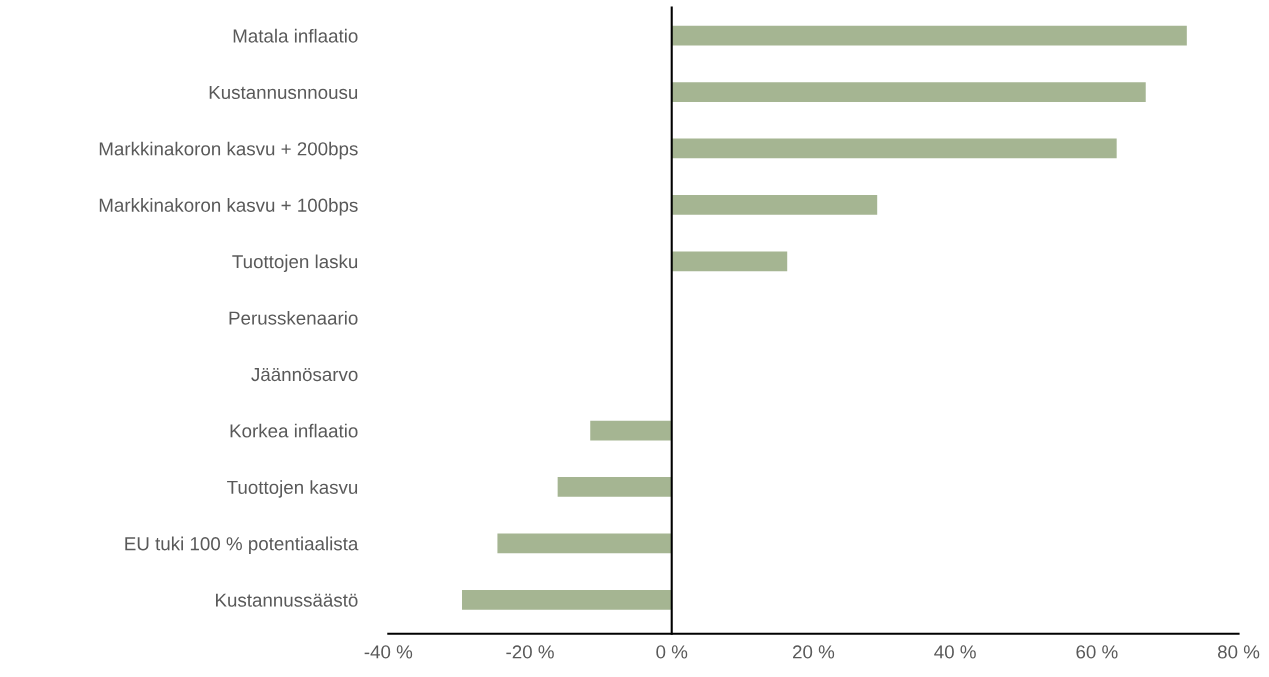  I want to click on y-tick-label: Jäännösarvo, so click(304, 375).